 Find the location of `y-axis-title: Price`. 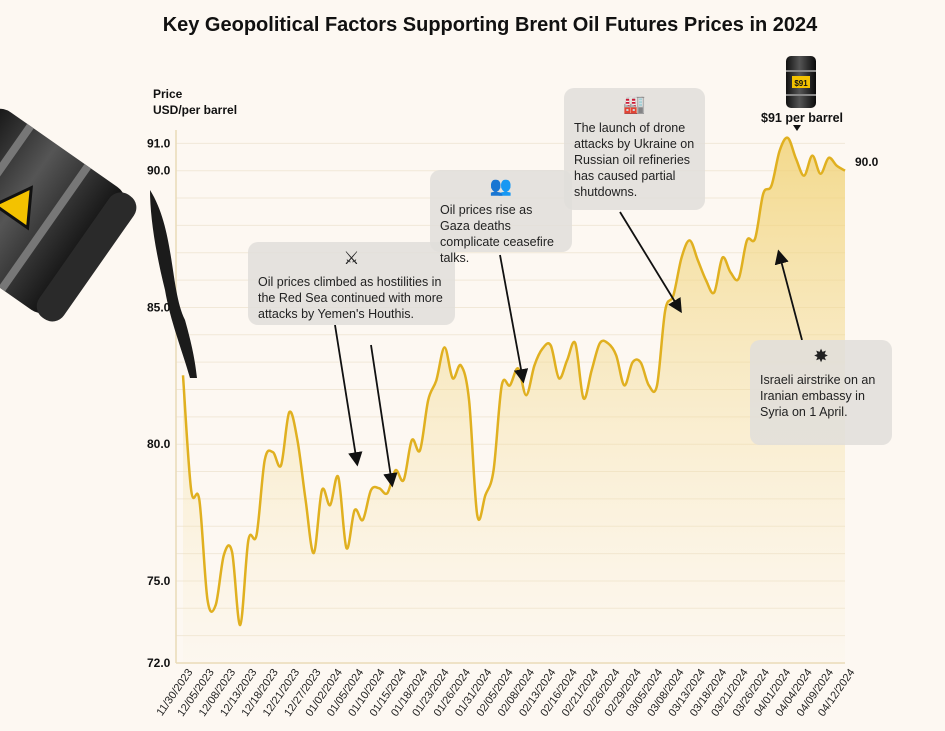

y-axis-title: Price is located at coordinates (168, 94).